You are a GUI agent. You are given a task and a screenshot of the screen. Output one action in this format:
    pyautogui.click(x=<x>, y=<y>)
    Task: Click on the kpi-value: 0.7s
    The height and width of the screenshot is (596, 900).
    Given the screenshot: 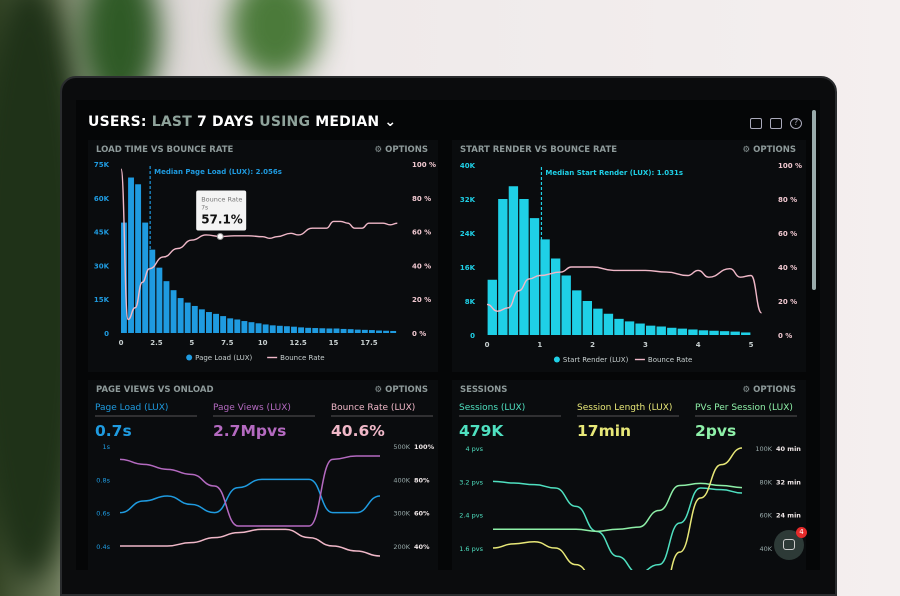 What is the action you would take?
    pyautogui.click(x=113, y=431)
    